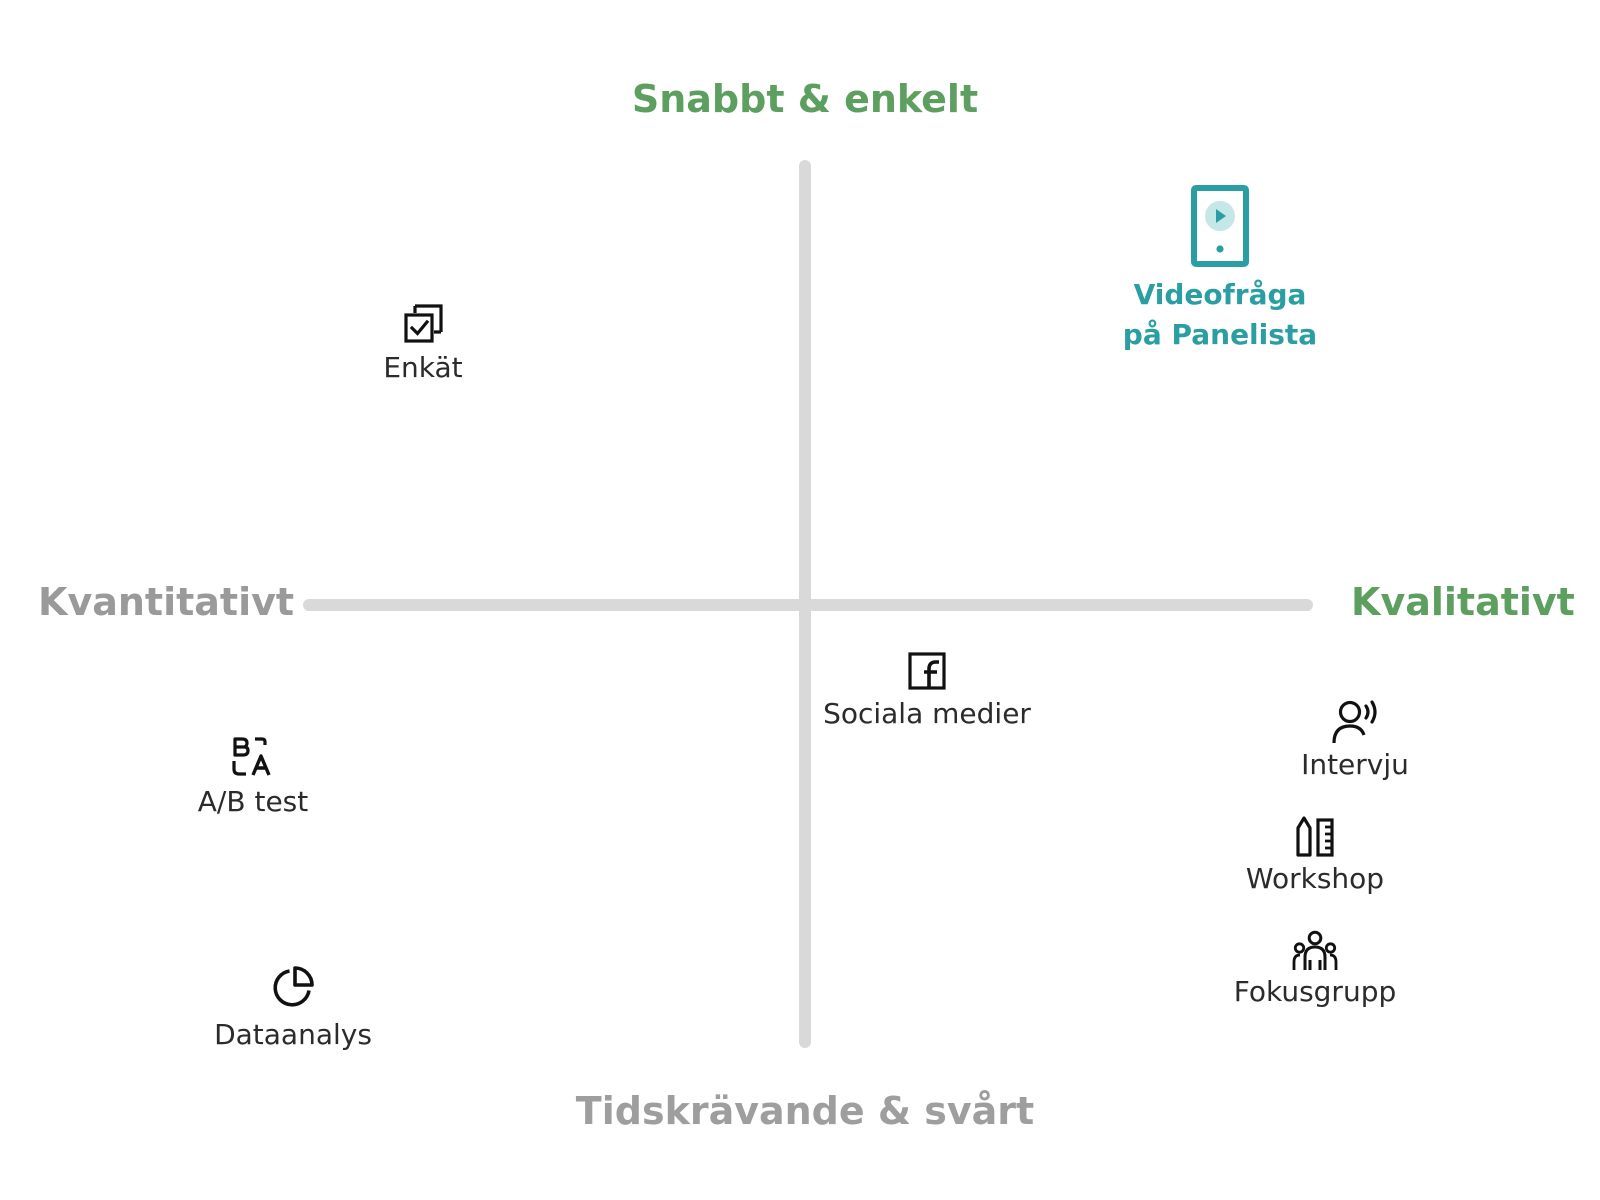  What do you see at coordinates (805, 99) in the screenshot?
I see `axis-label-top: Snabbt & enkelt` at bounding box center [805, 99].